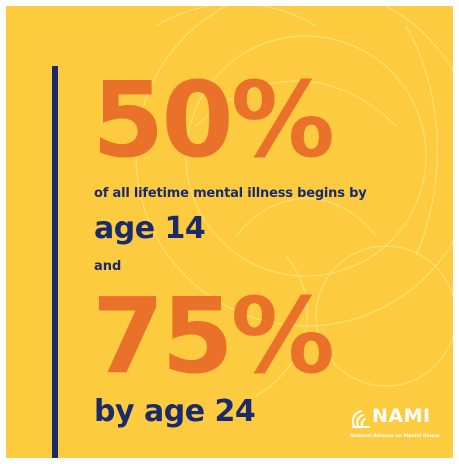  I want to click on nami-flame-icon, so click(360, 419).